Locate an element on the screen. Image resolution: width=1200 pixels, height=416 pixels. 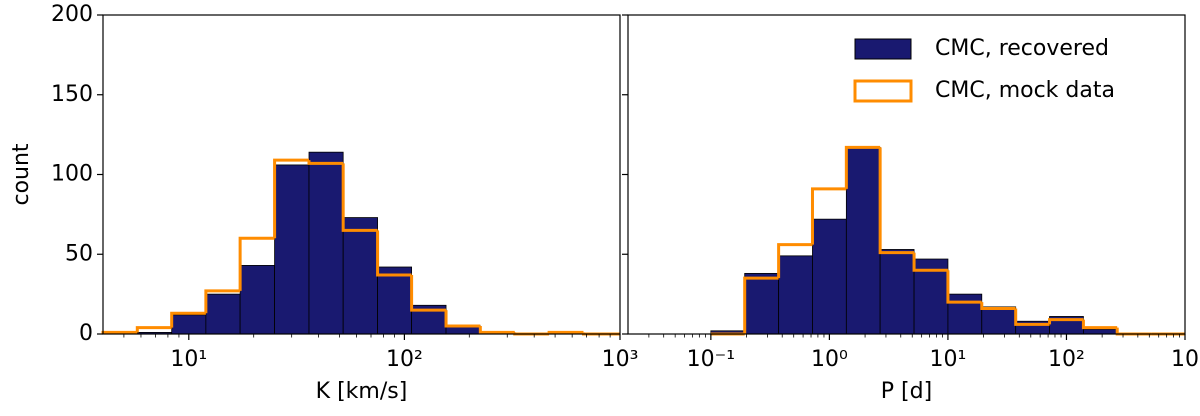
y-tick-label: 200 is located at coordinates (72, 14).